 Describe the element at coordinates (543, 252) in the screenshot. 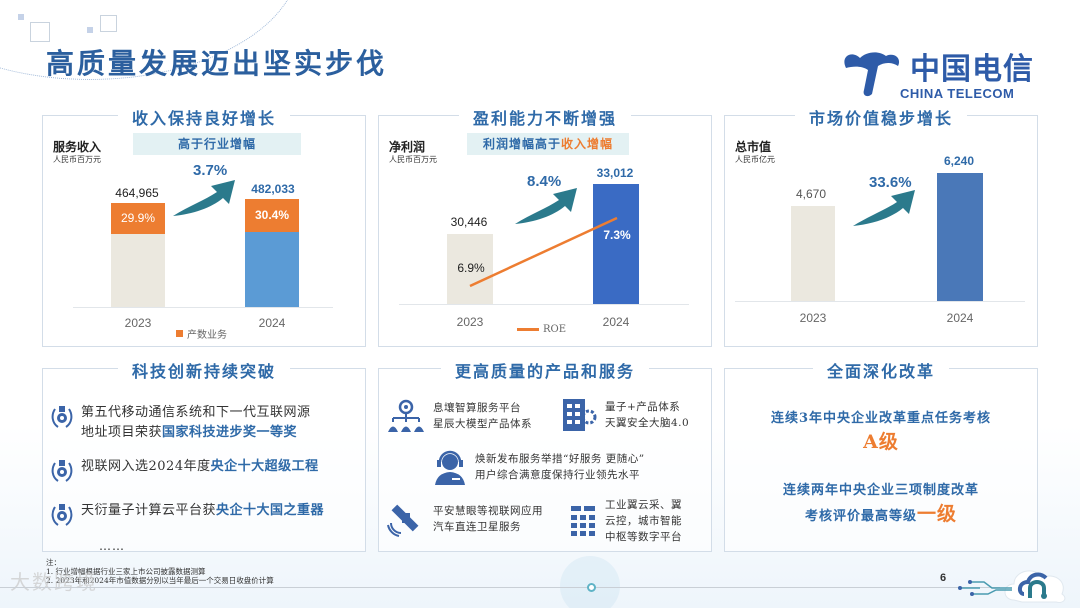

I see `roe-line` at that location.